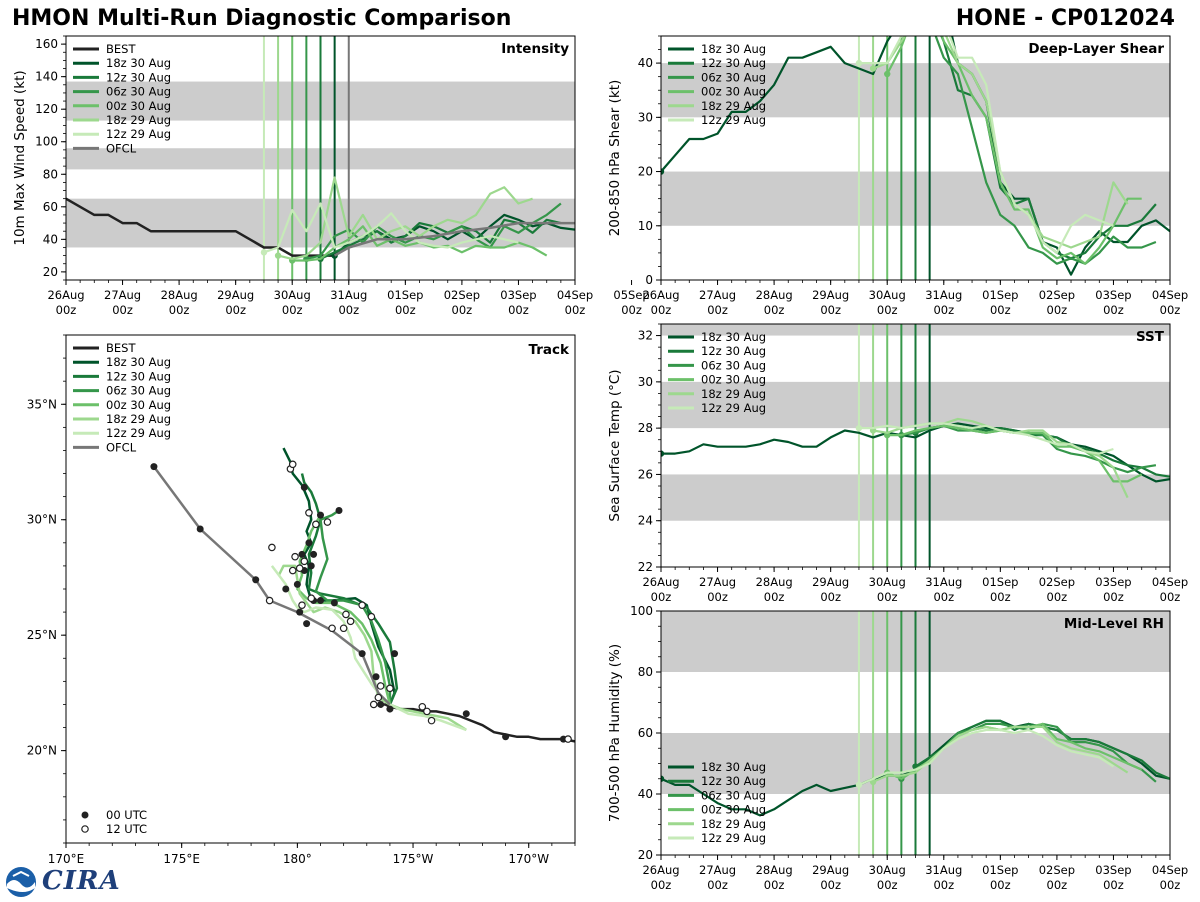  What do you see at coordinates (65, 295) in the screenshot?
I see `intensity-xtick-day: 26Aug` at bounding box center [65, 295].